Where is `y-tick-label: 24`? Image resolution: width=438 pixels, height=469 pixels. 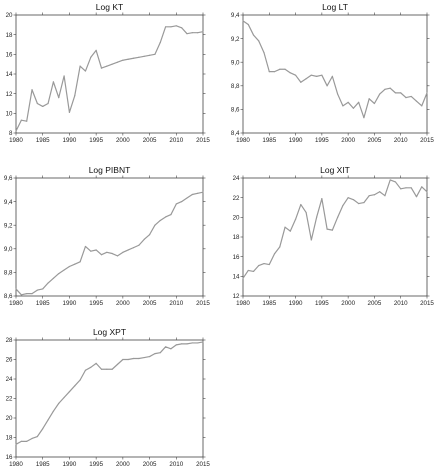 y-tick-label: 24 is located at coordinates (9, 379).